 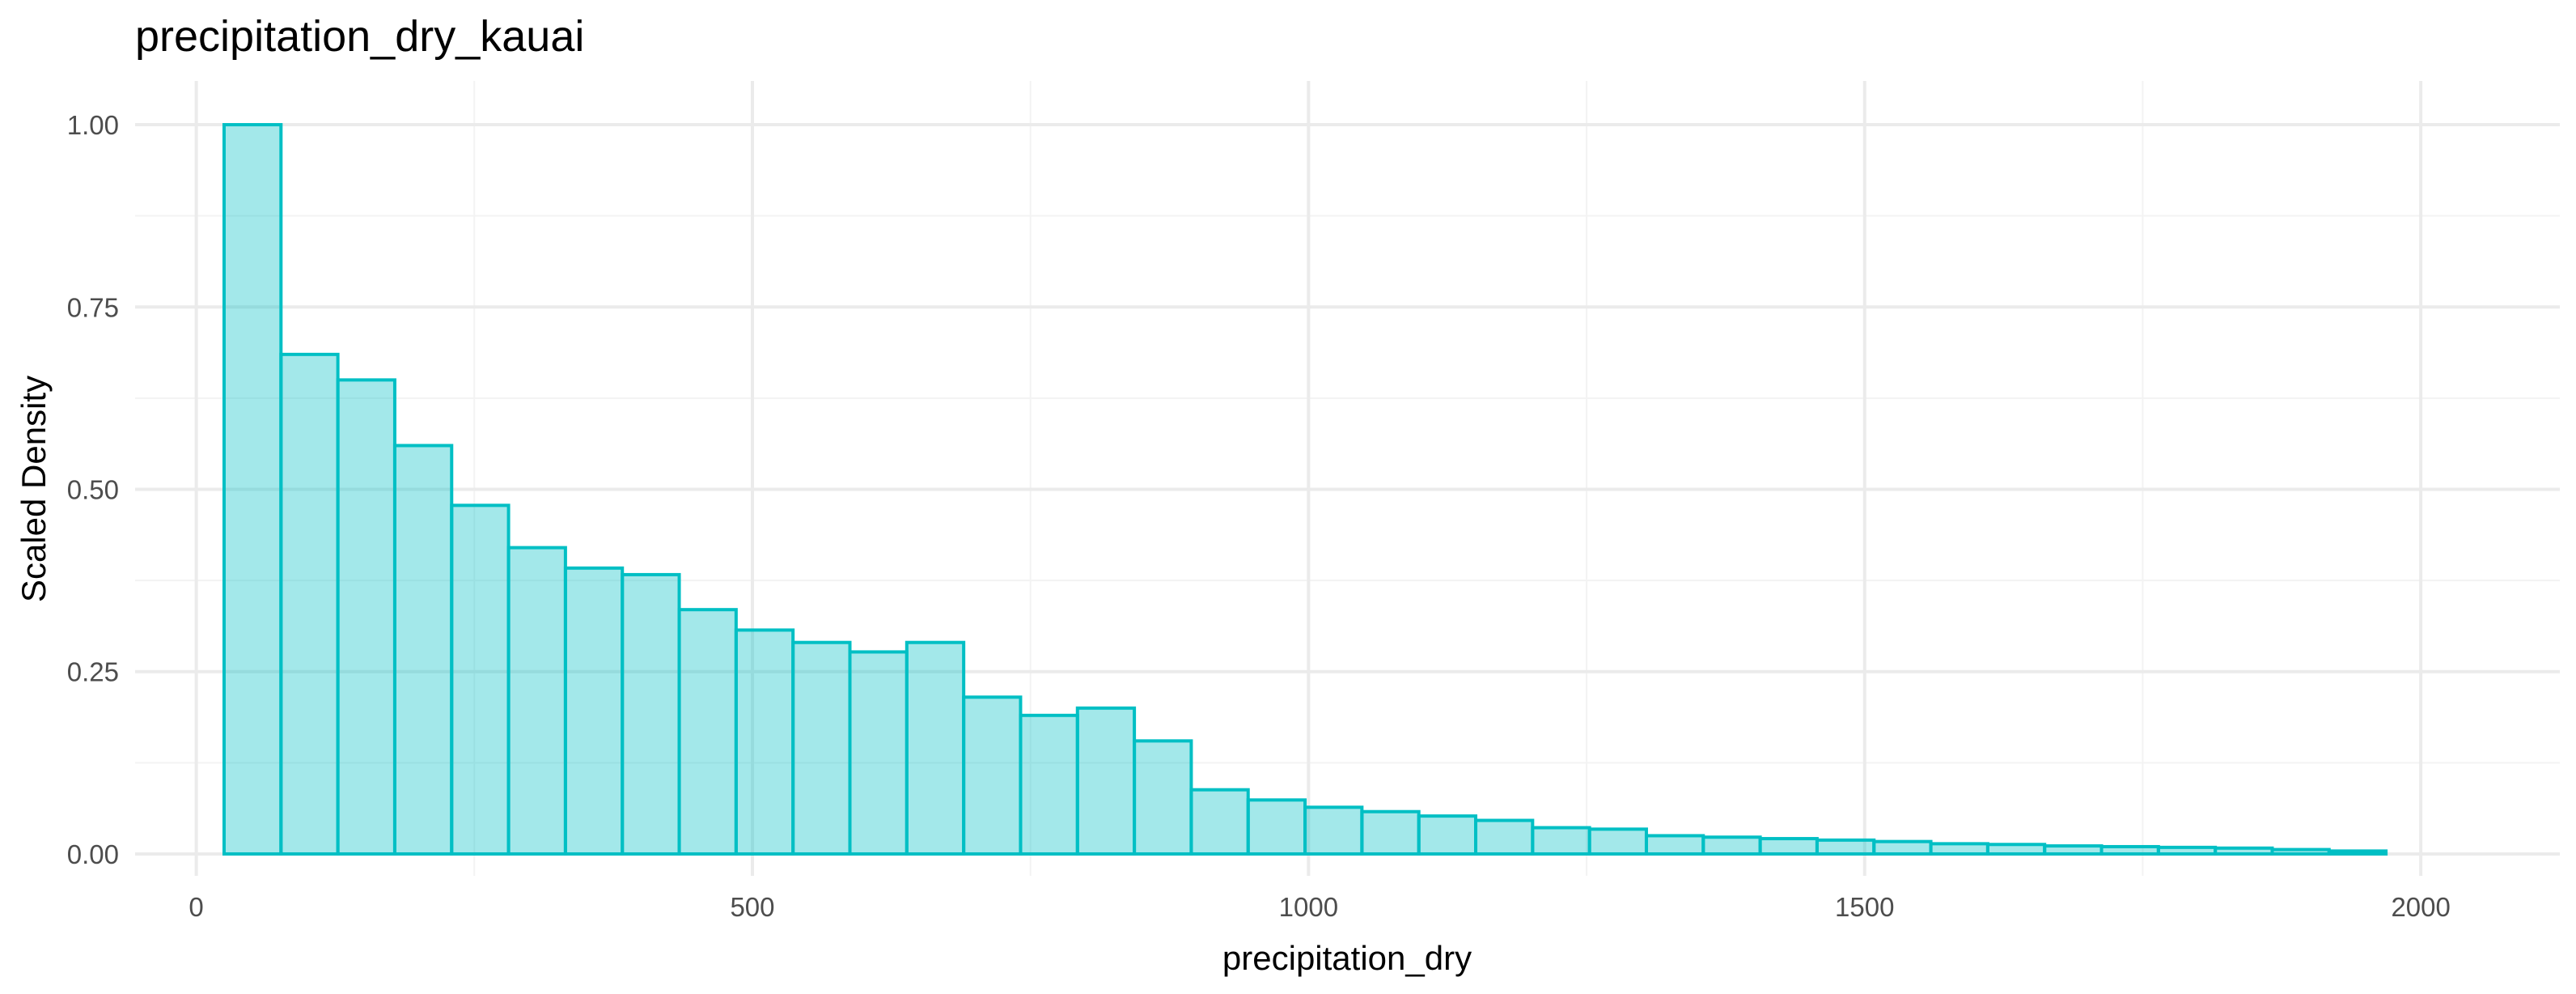 I want to click on y-tick-label: 1.00, so click(x=93, y=125).